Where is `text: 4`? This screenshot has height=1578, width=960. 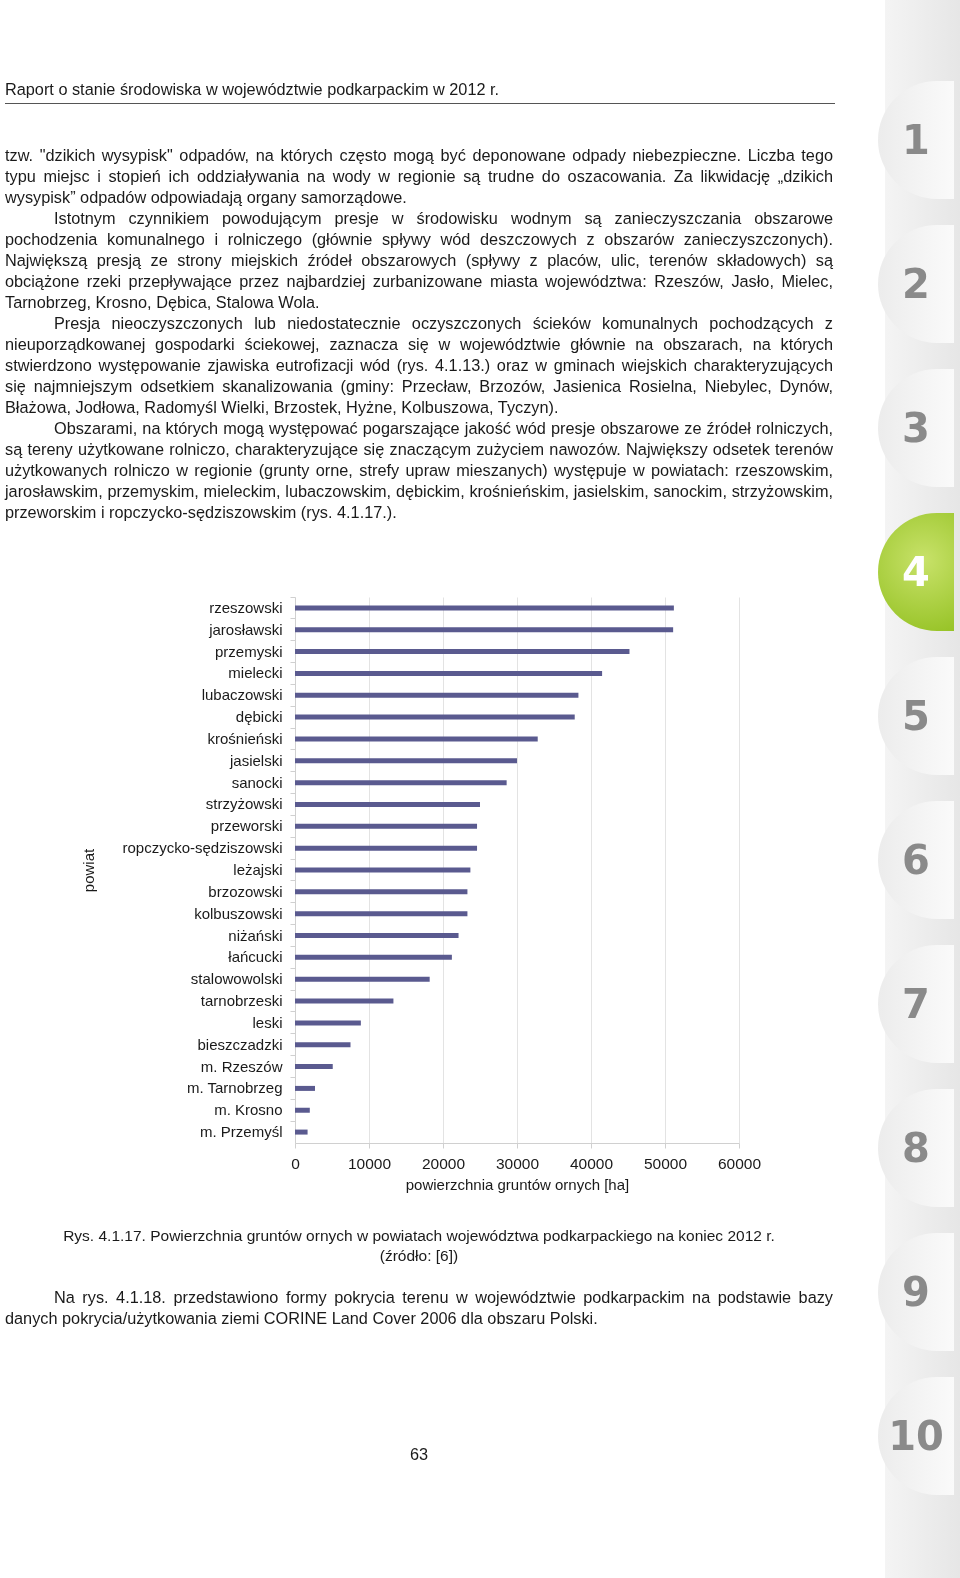
text: 4 is located at coordinates (916, 572).